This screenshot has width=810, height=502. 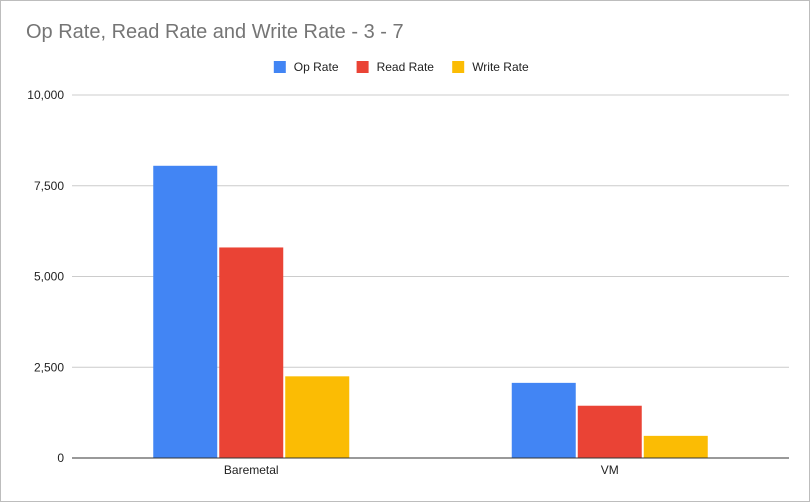 What do you see at coordinates (185, 311) in the screenshot?
I see `bar-baremetal-op-rate` at bounding box center [185, 311].